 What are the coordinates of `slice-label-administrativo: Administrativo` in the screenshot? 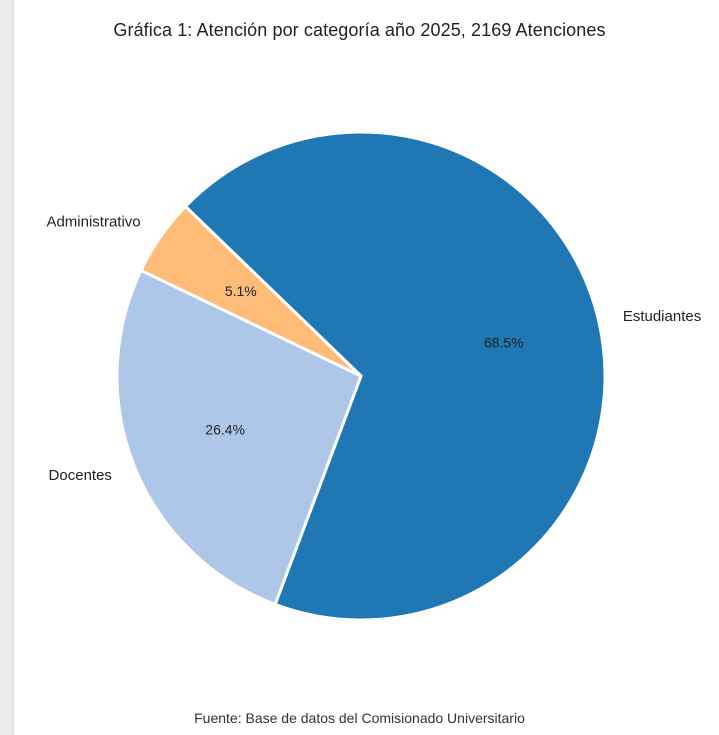 It's located at (93, 222).